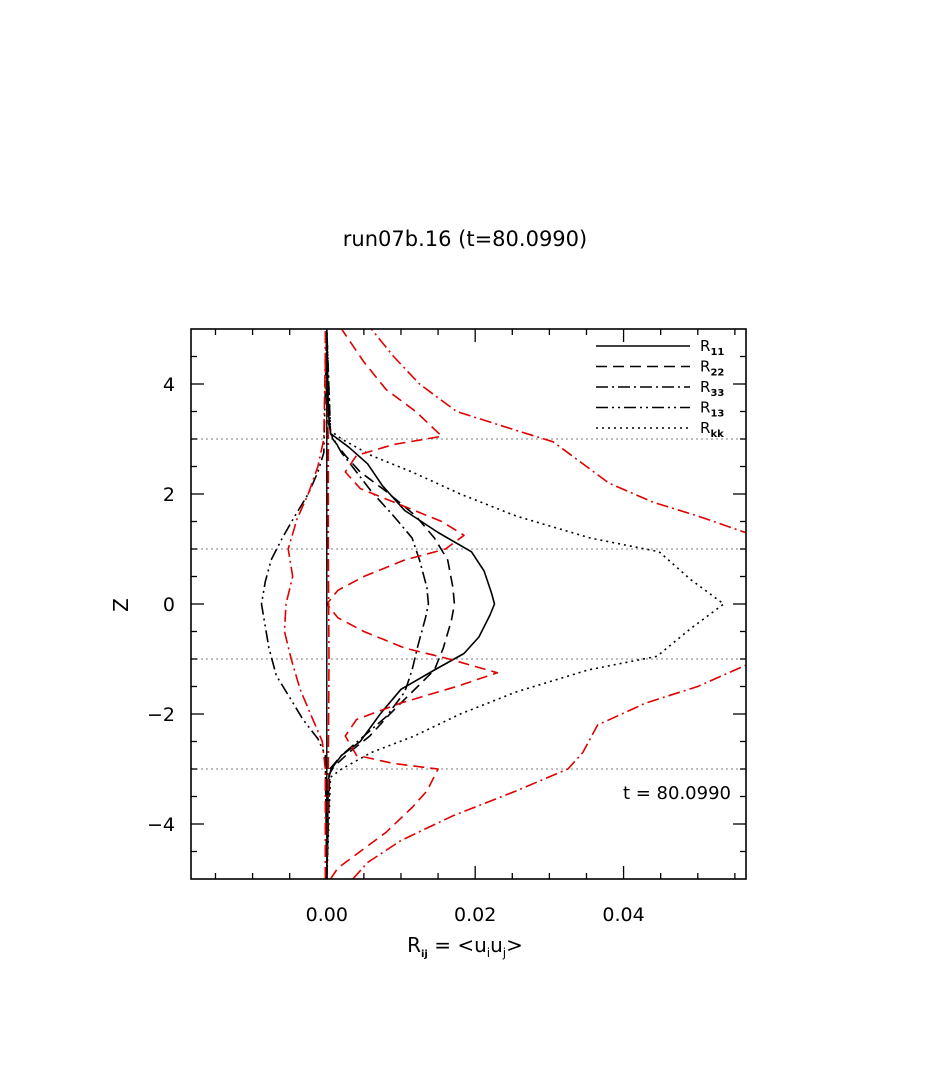 The height and width of the screenshot is (1065, 935). What do you see at coordinates (121, 605) in the screenshot?
I see `y-axis-label: Z` at bounding box center [121, 605].